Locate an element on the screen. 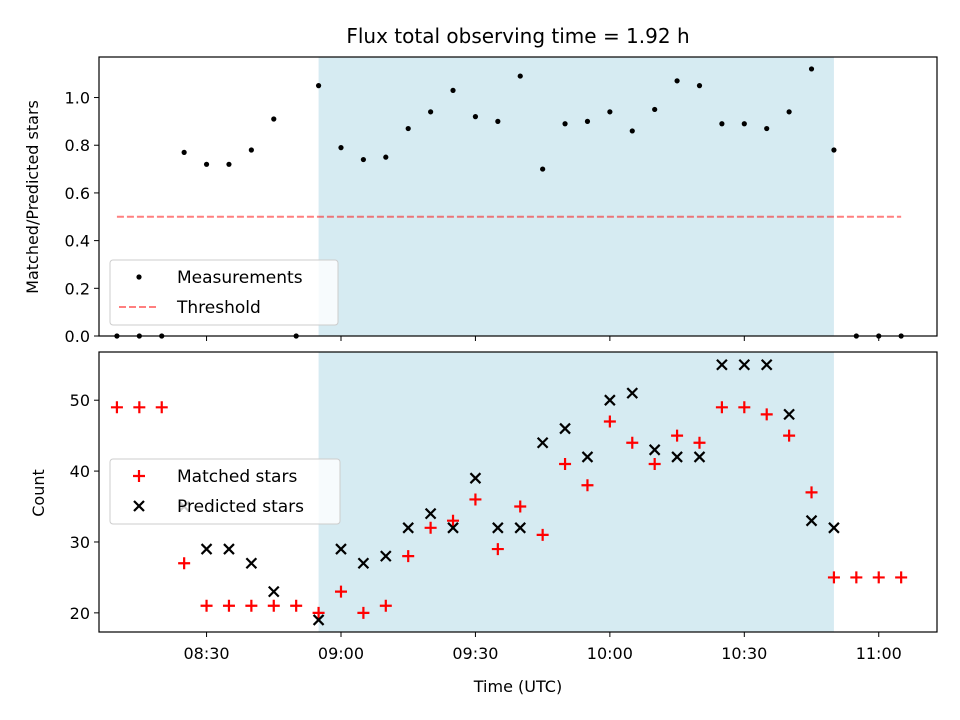  bottom-y-axis-label: Count is located at coordinates (38, 493).